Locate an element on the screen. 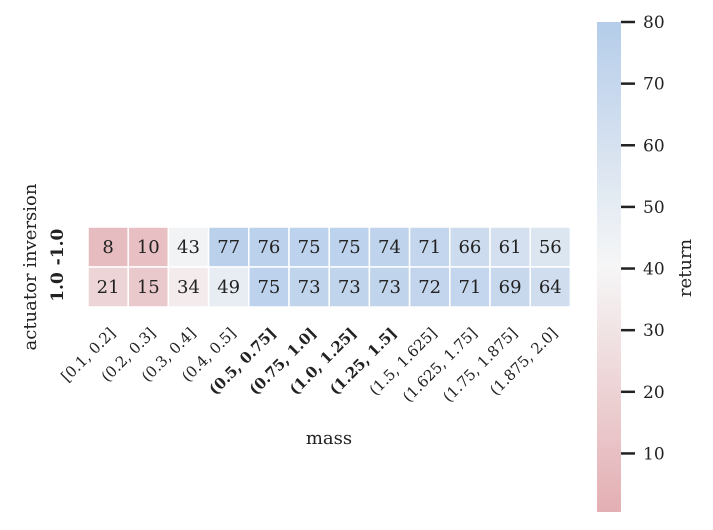 The height and width of the screenshot is (530, 713). cell-value-label: 72 is located at coordinates (429, 287).